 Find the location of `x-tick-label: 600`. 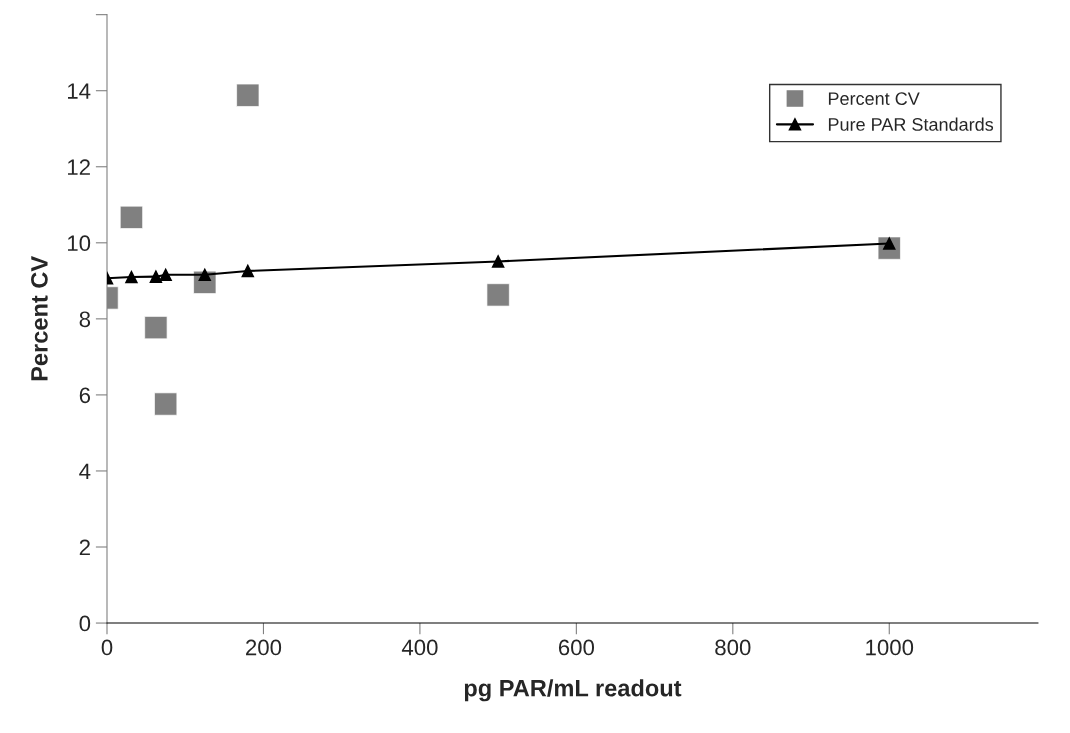

x-tick-label: 600 is located at coordinates (576, 647).